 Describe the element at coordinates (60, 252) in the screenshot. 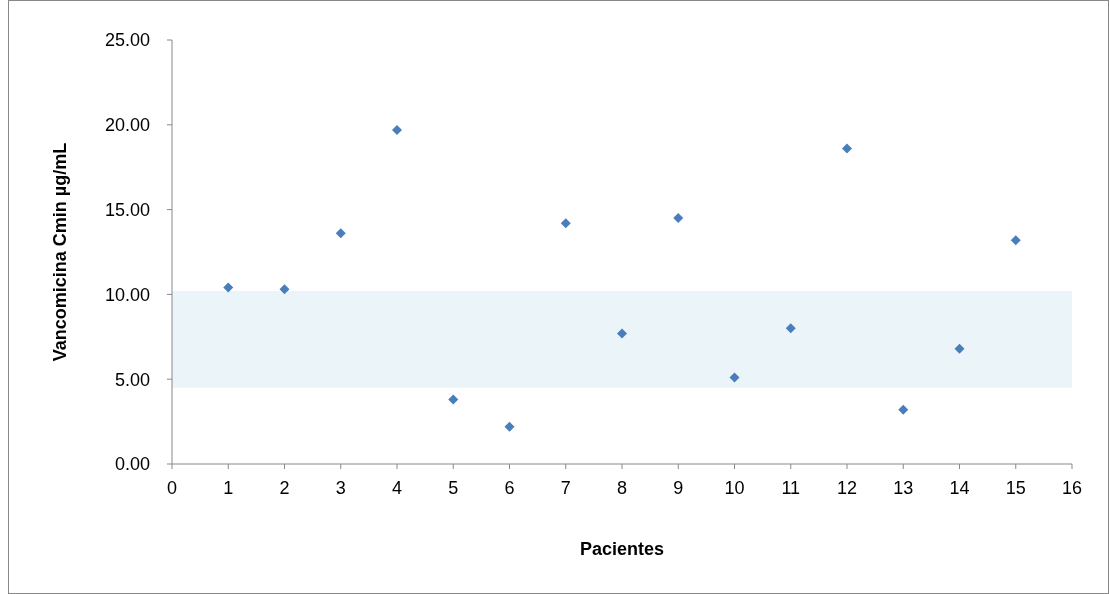

I see `y-axis-title: Vancomicina Cmin µg/mL` at that location.